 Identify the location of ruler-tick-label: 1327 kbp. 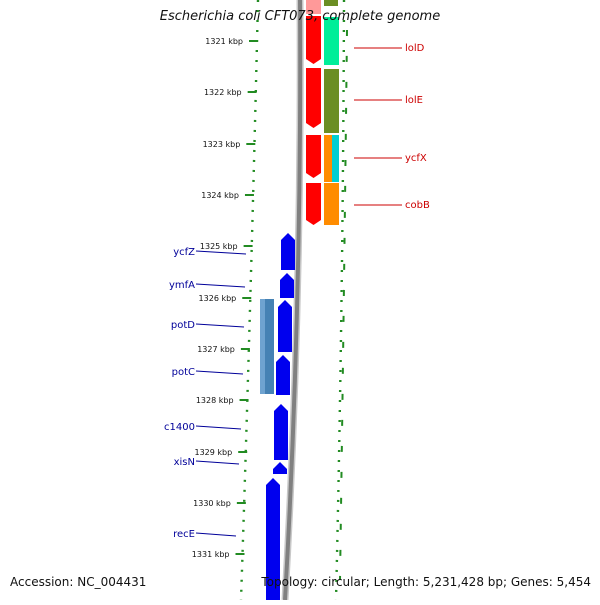
(216, 349).